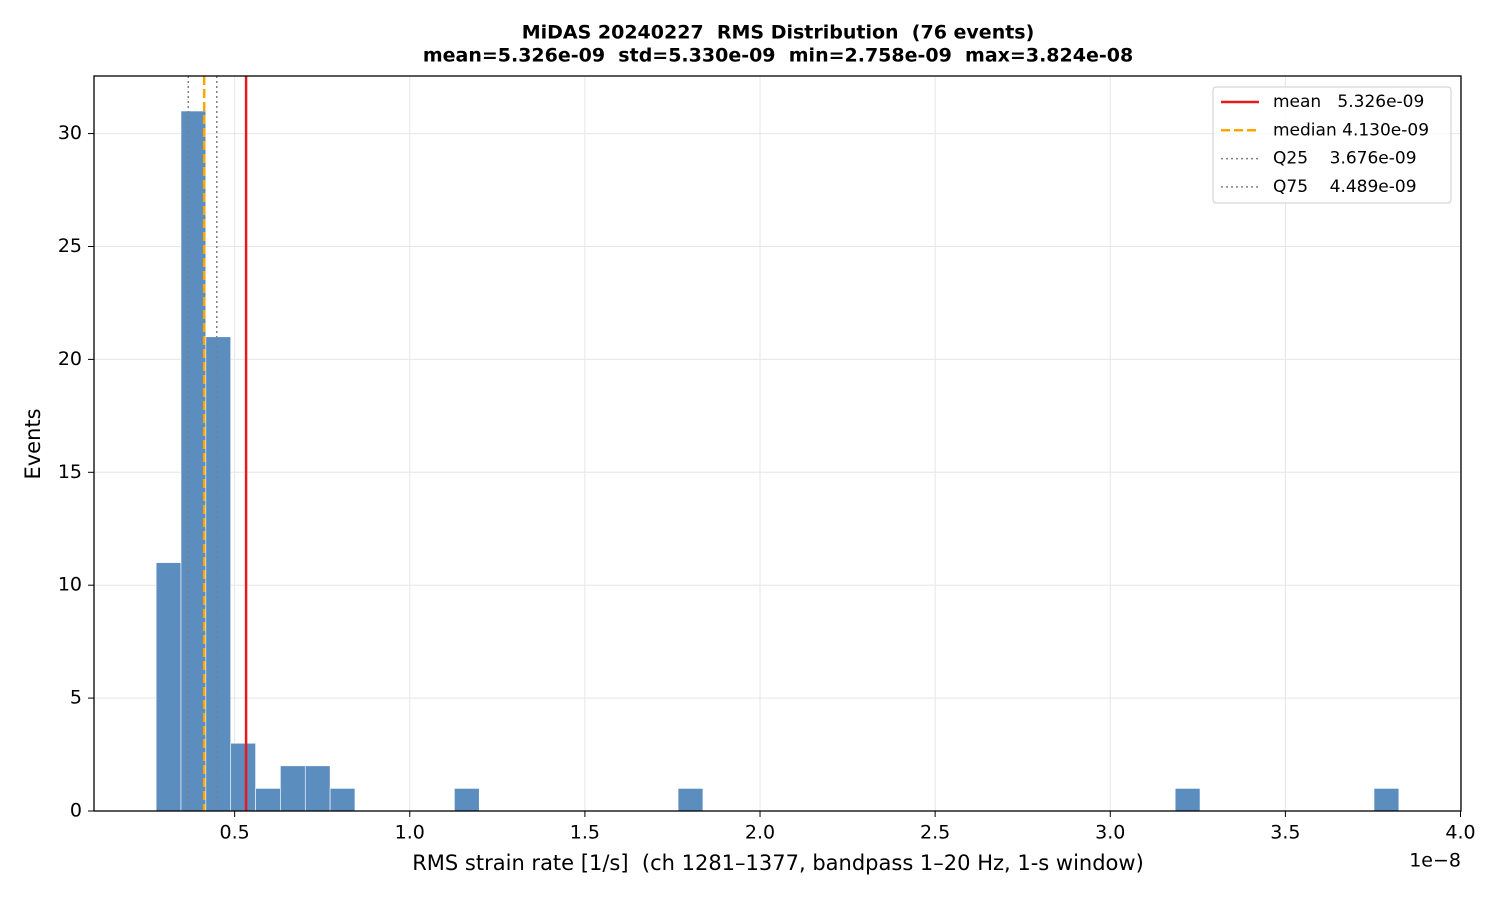 This screenshot has height=904, width=1500. I want to click on x-offset-label: 1e−8, so click(1435, 861).